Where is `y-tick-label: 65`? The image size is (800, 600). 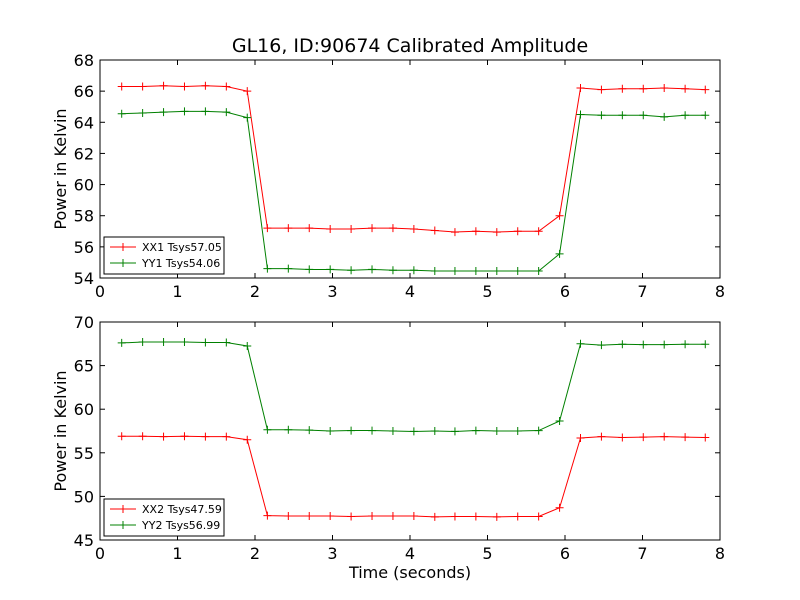 y-tick-label: 65 is located at coordinates (84, 366).